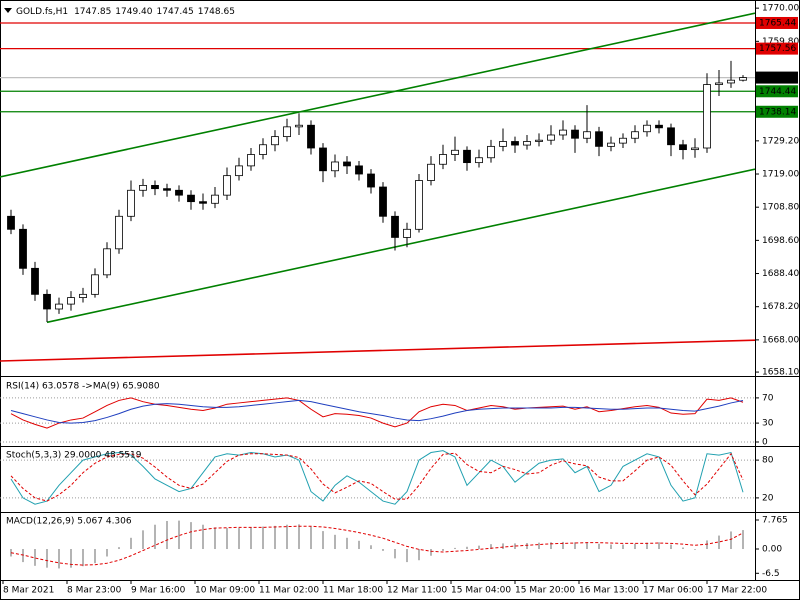  Describe the element at coordinates (777, 23) in the screenshot. I see `price-label: 1765.44` at that location.